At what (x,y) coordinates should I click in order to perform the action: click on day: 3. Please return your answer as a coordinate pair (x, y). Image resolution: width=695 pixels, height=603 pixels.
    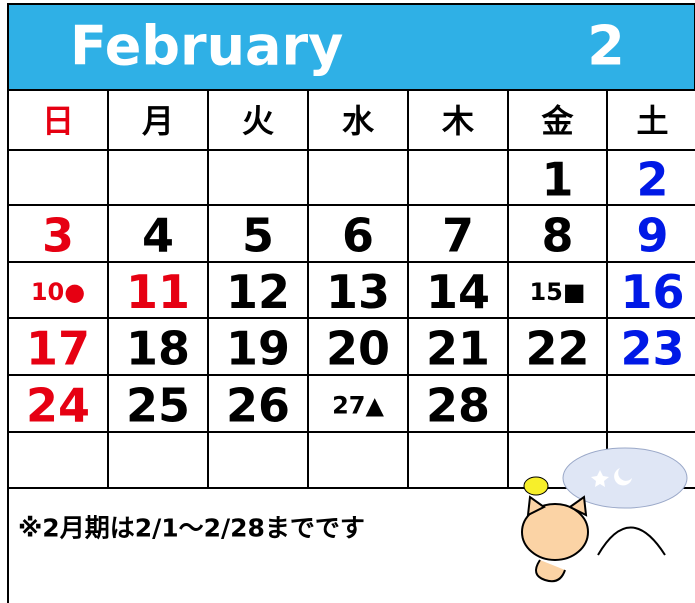
    Looking at the image, I should click on (58, 236).